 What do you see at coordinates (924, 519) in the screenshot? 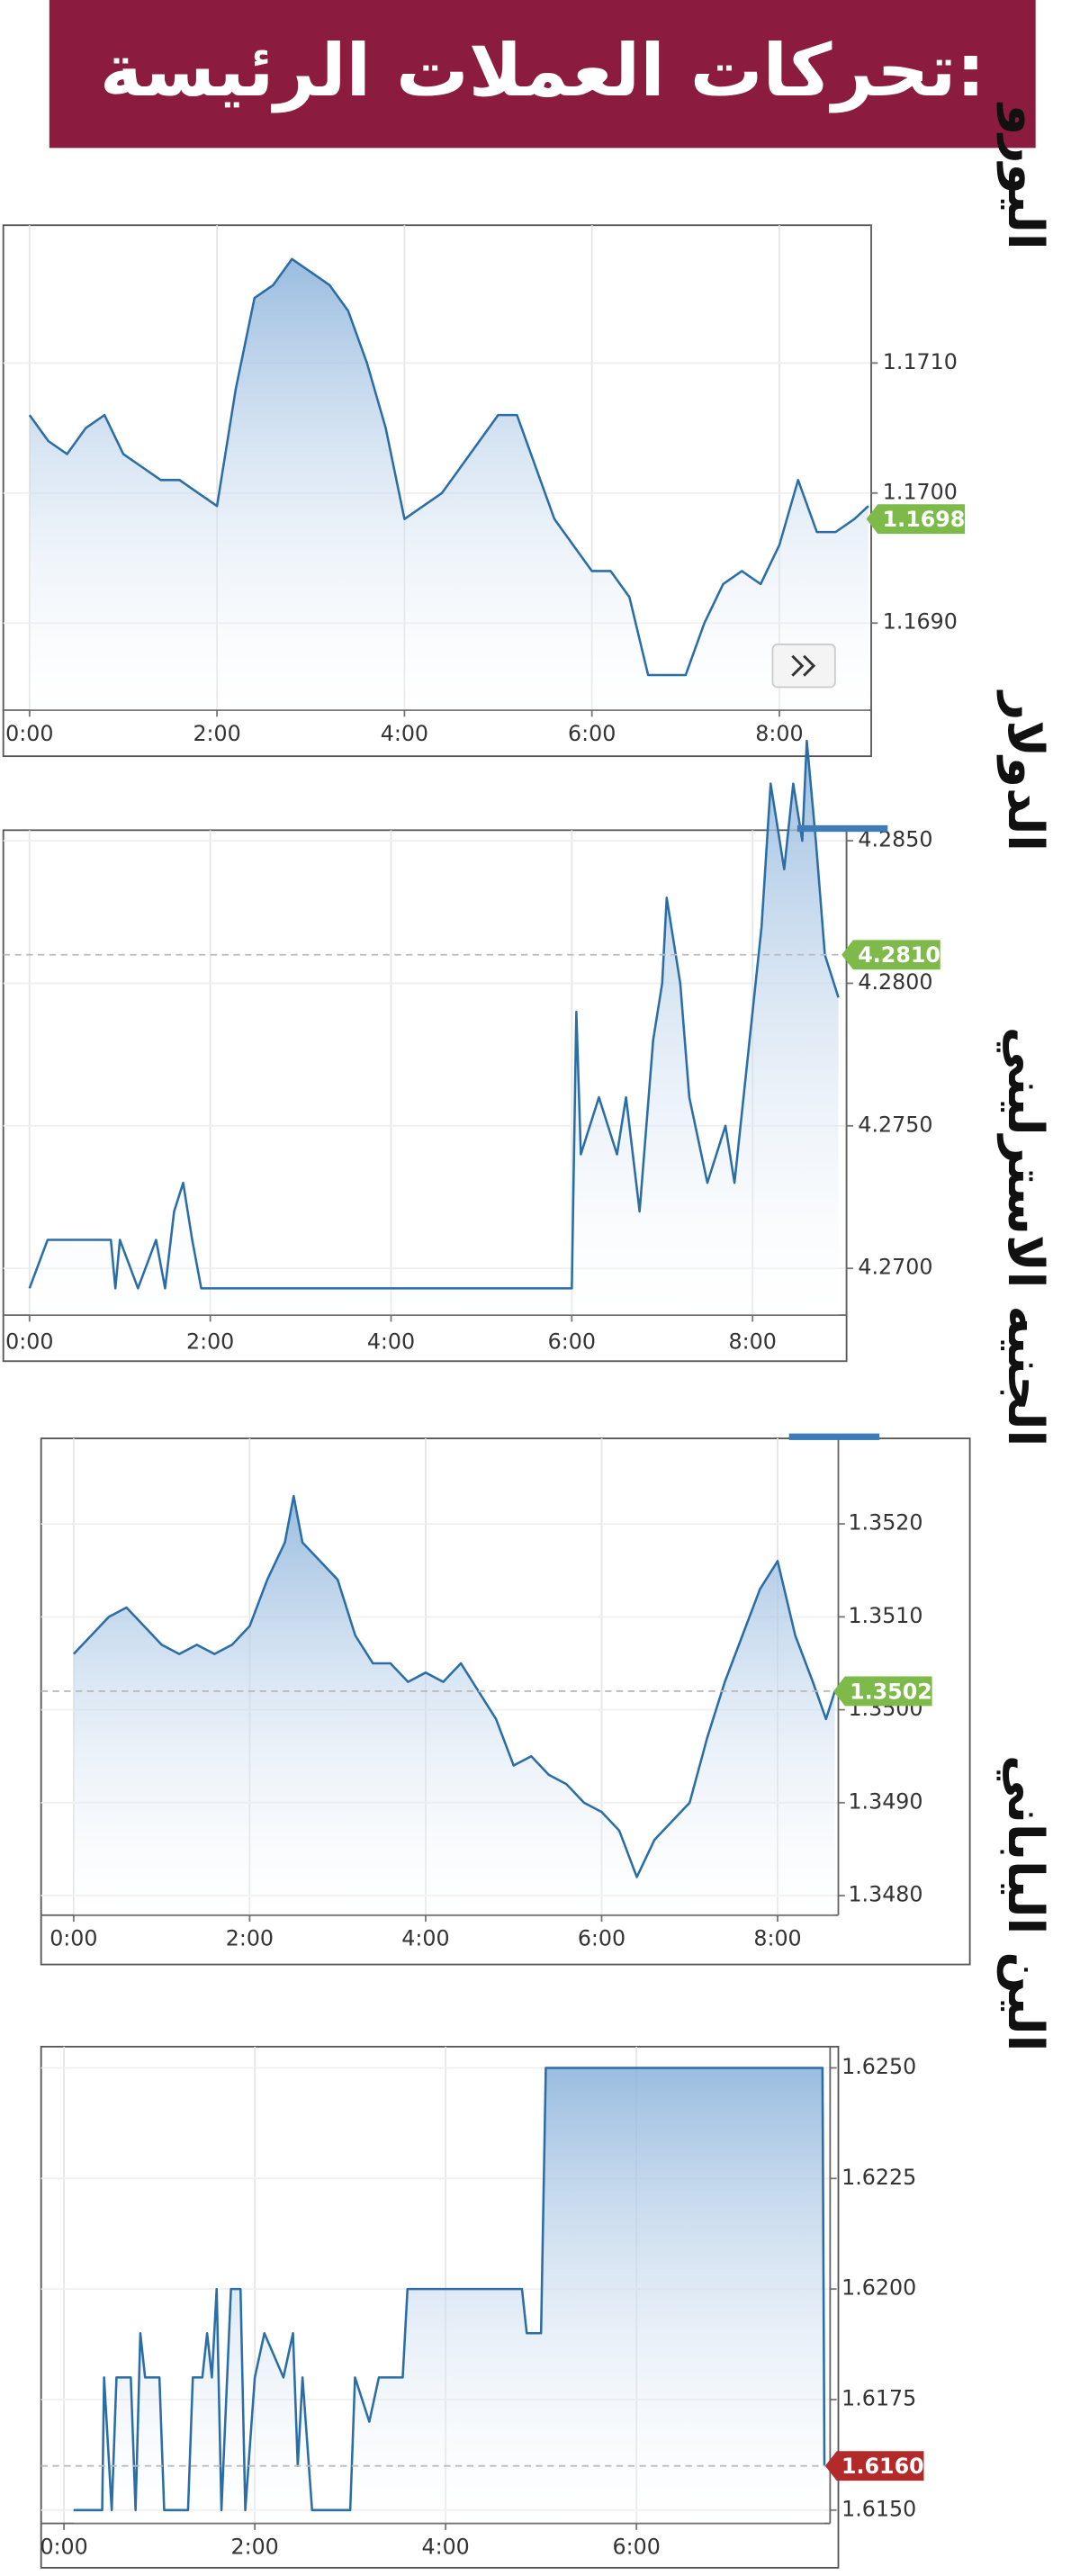
I see `last-value-label: 1.1698` at bounding box center [924, 519].